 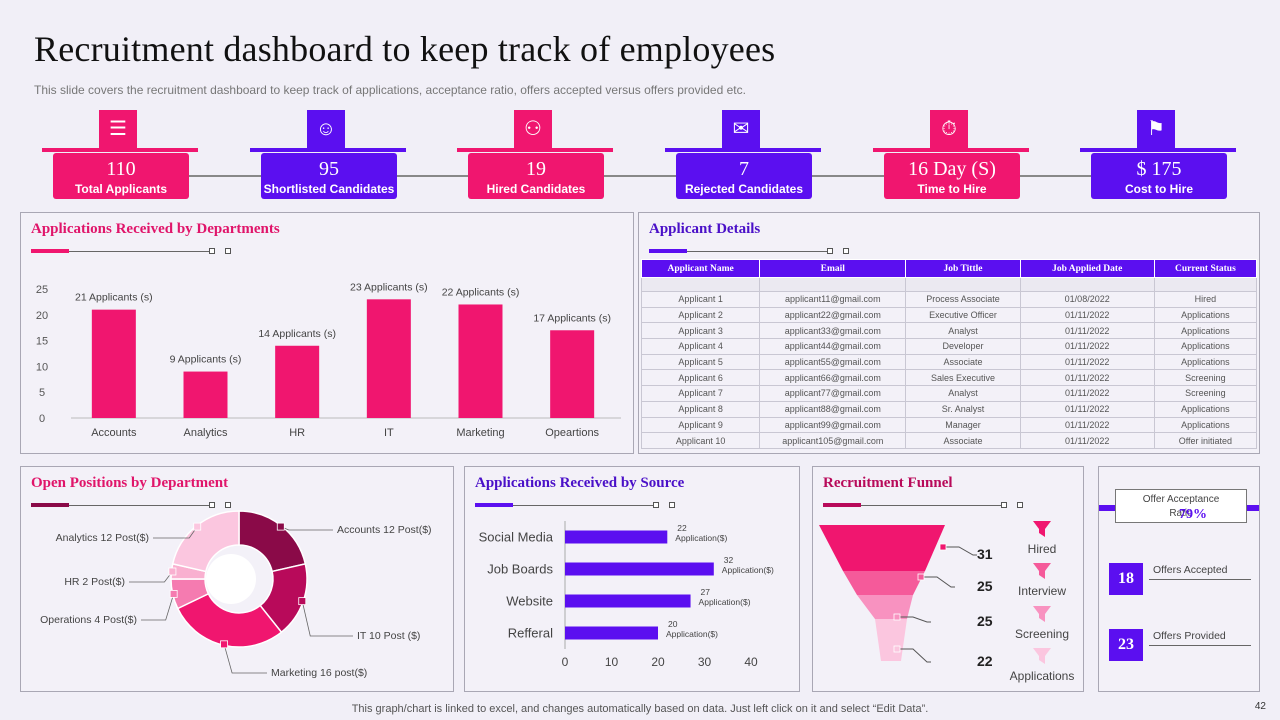 I want to click on kpi-value: 110, so click(x=121, y=169).